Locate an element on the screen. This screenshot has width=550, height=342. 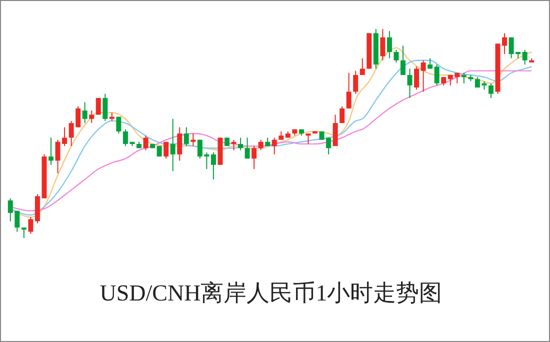
text: USD/CNH离岸人民币1小时走势图 is located at coordinates (271, 293).